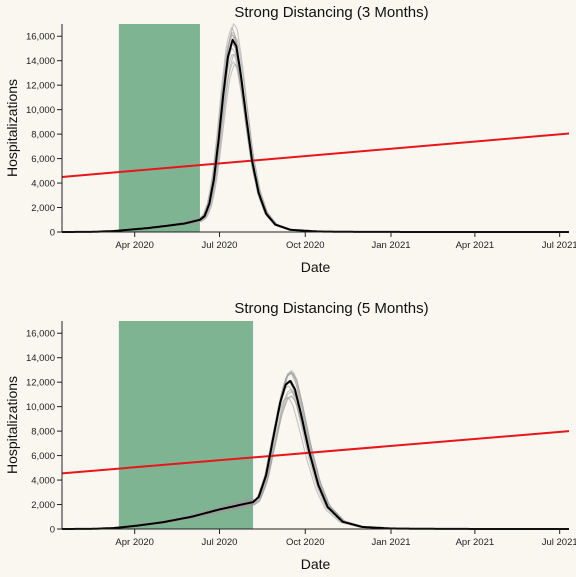 The height and width of the screenshot is (577, 576). I want to click on chart-title: Strong Distancing (5 Months), so click(331, 308).